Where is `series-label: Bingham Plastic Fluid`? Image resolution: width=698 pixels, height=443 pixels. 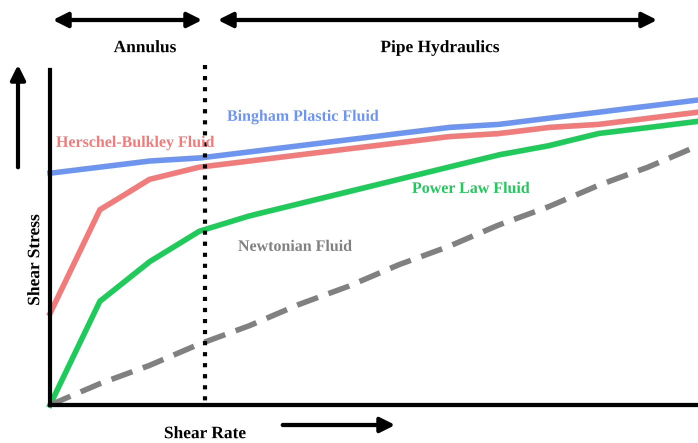 series-label: Bingham Plastic Fluid is located at coordinates (303, 117).